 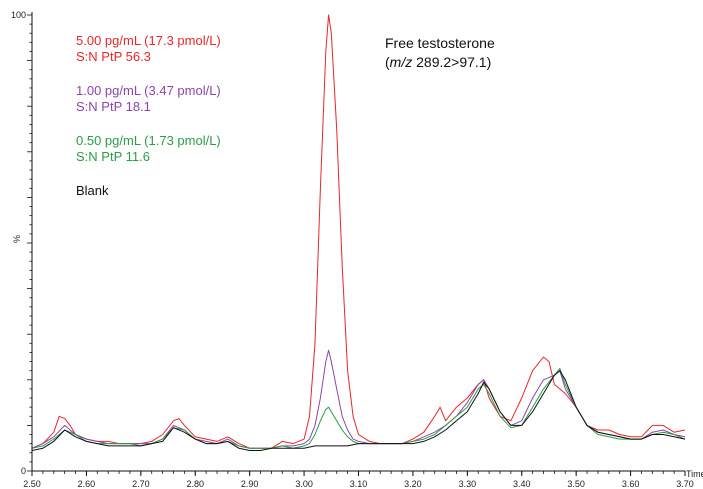 What do you see at coordinates (413, 484) in the screenshot?
I see `x-tick-label: 3.20` at bounding box center [413, 484].